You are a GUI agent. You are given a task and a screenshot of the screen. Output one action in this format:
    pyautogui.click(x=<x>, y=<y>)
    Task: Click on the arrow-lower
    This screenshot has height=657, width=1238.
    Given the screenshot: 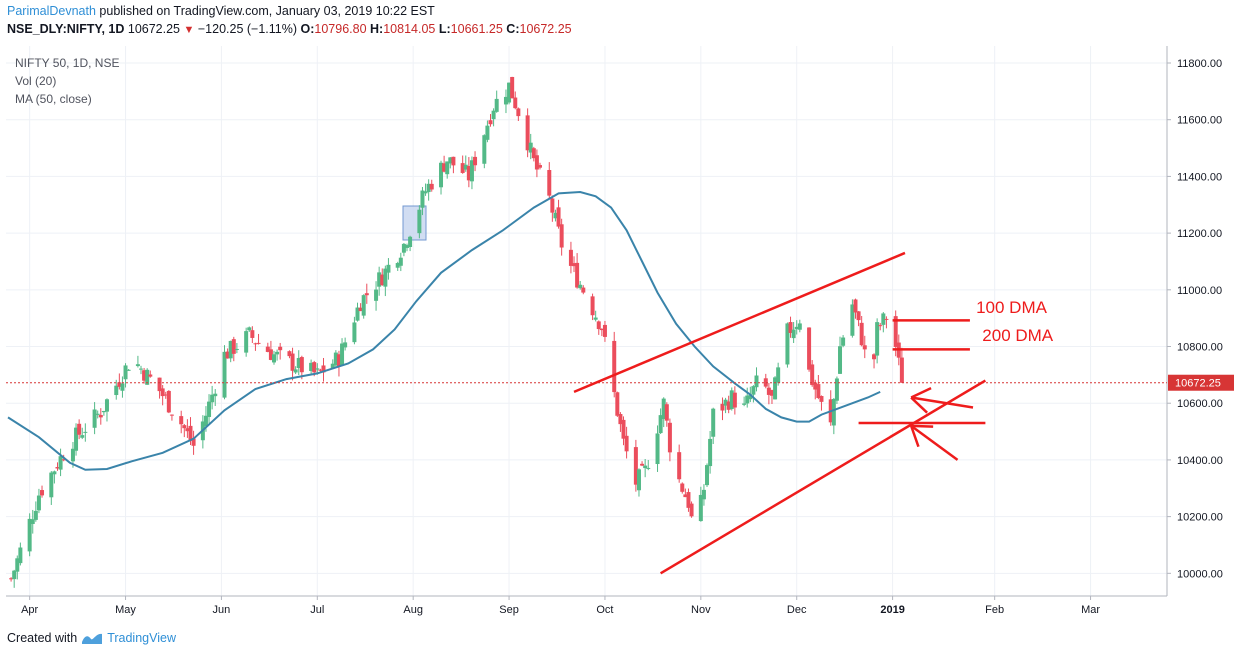 What is the action you would take?
    pyautogui.click(x=934, y=442)
    